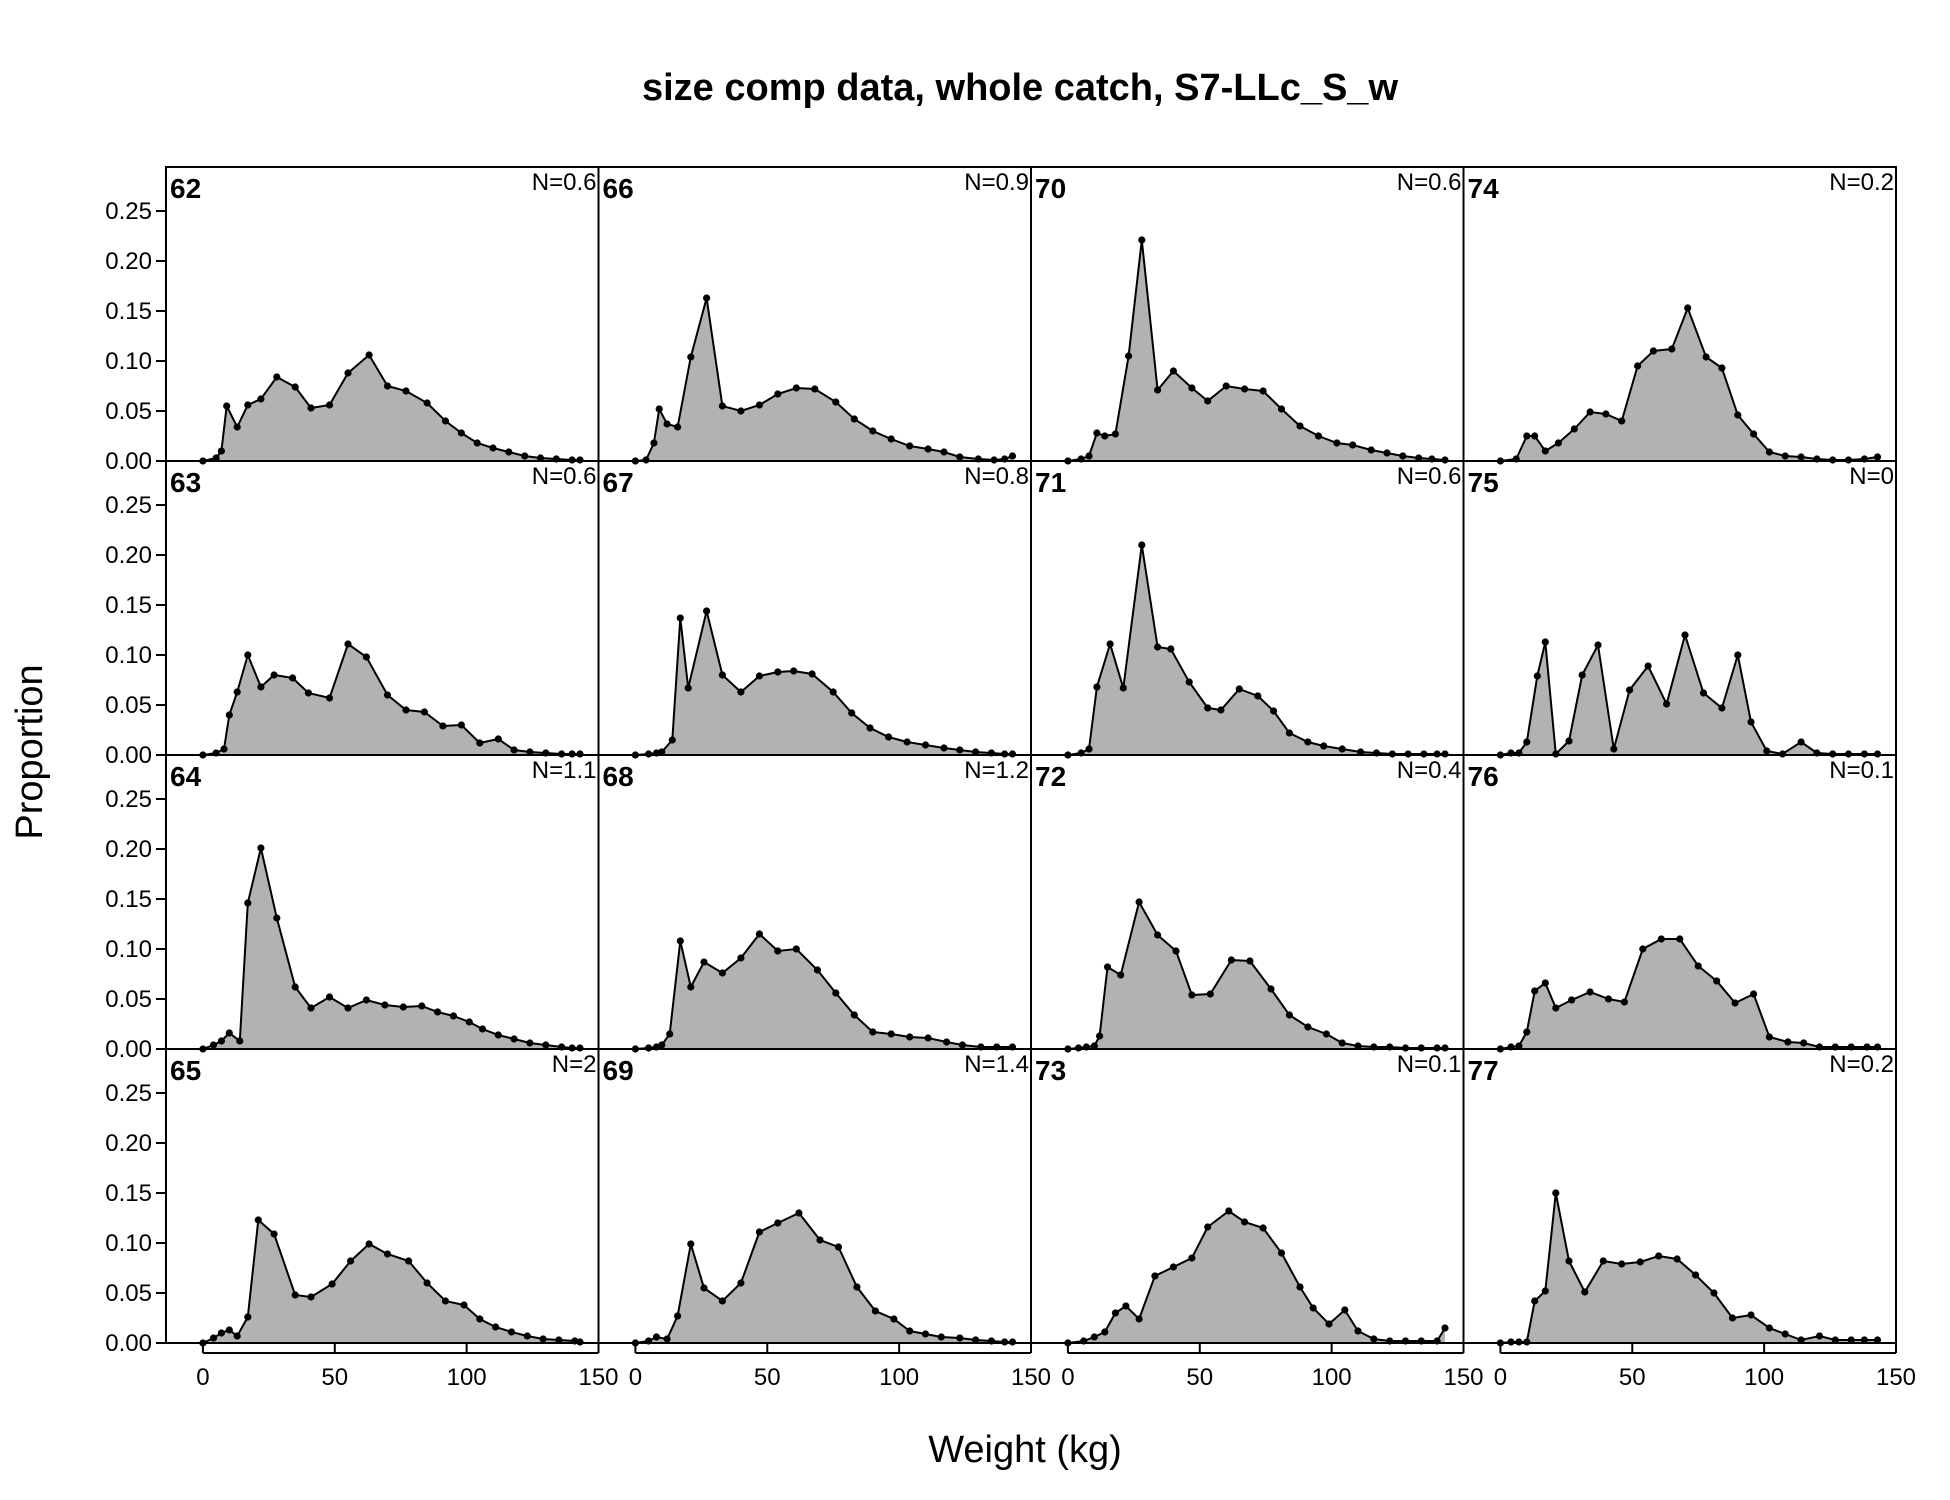 Image resolution: width=1950 pixels, height=1500 pixels. What do you see at coordinates (128, 505) in the screenshot?
I see `y-tick-label: 0.25` at bounding box center [128, 505].